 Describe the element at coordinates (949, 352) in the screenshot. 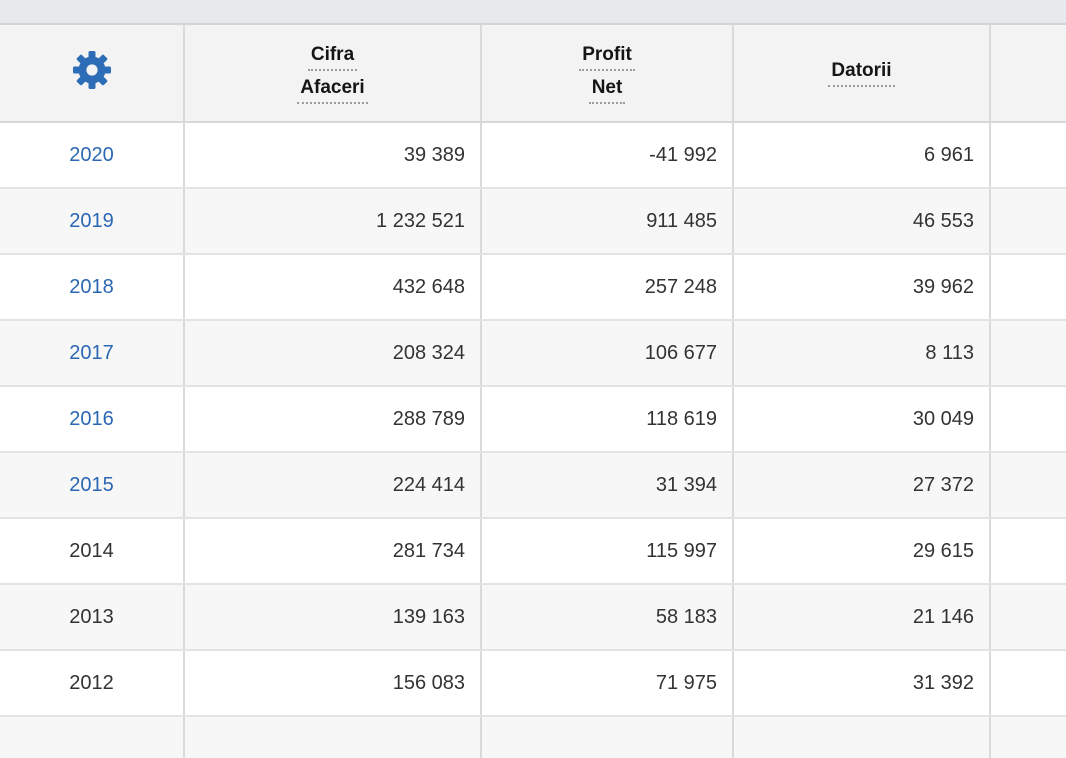

I see `datorii-value: 8 113` at that location.